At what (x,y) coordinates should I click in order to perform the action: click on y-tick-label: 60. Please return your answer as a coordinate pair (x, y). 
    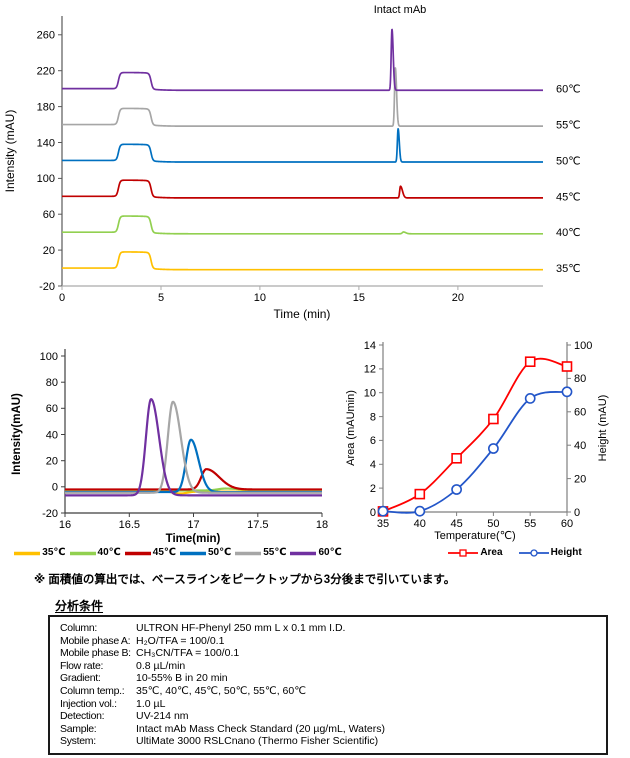
    Looking at the image, I should click on (52, 409).